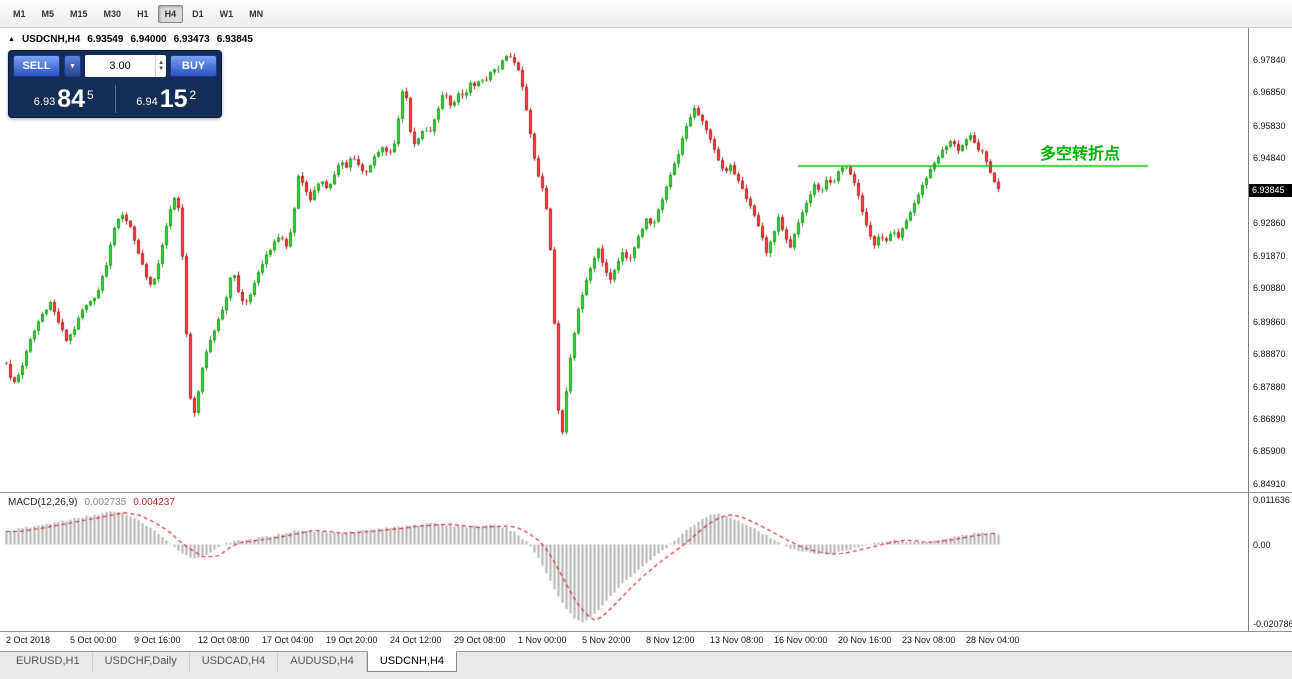  Describe the element at coordinates (193, 66) in the screenshot. I see `buy-button: BUY` at that location.